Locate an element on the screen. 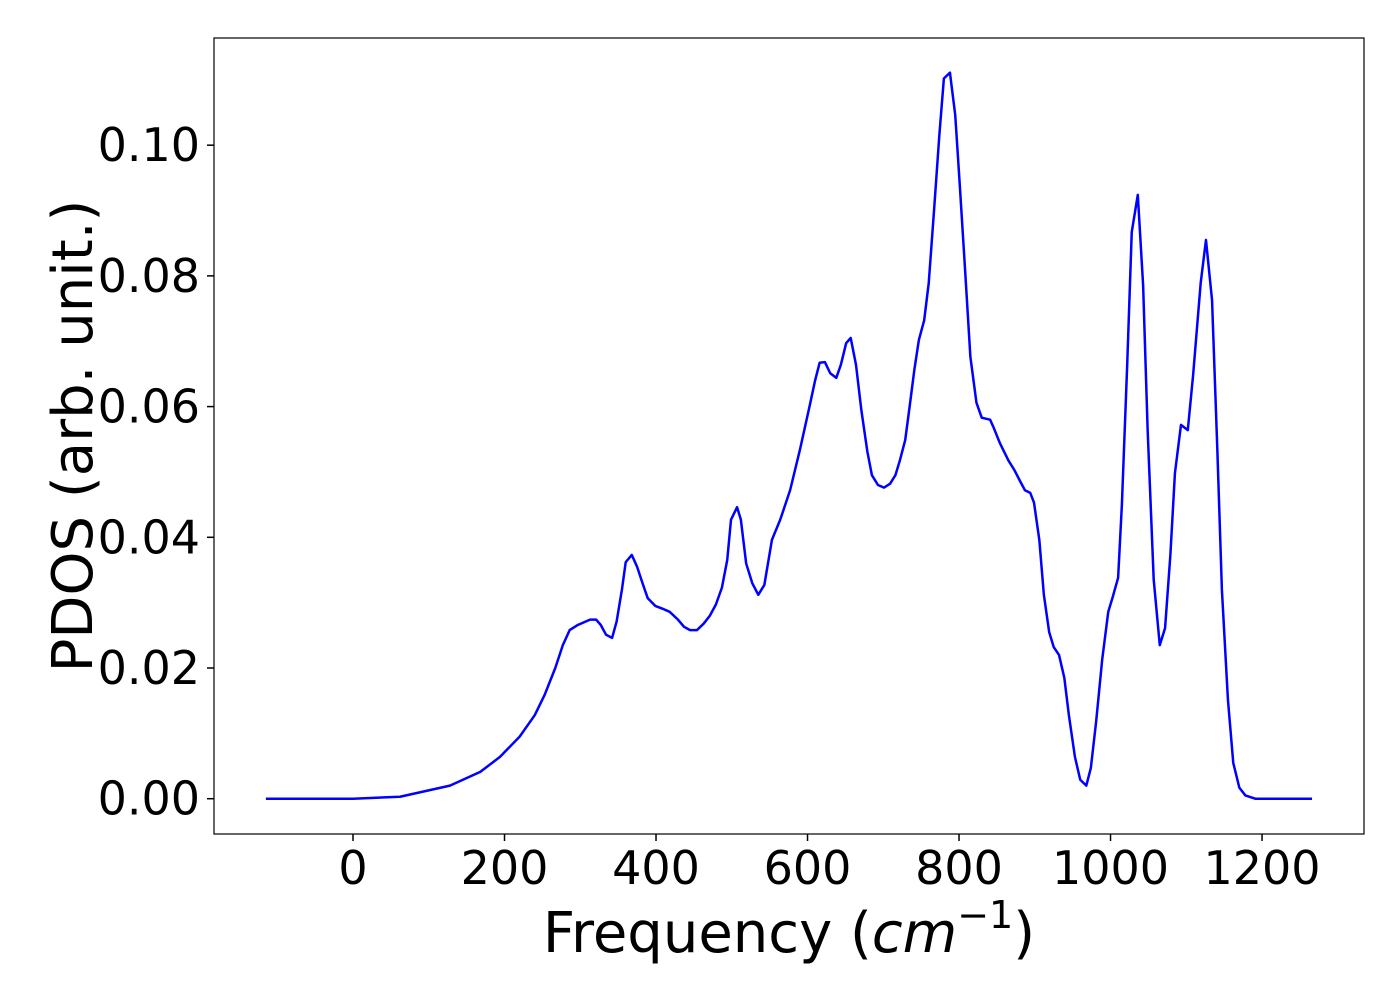  x-tick-label: 200 is located at coordinates (505, 868).